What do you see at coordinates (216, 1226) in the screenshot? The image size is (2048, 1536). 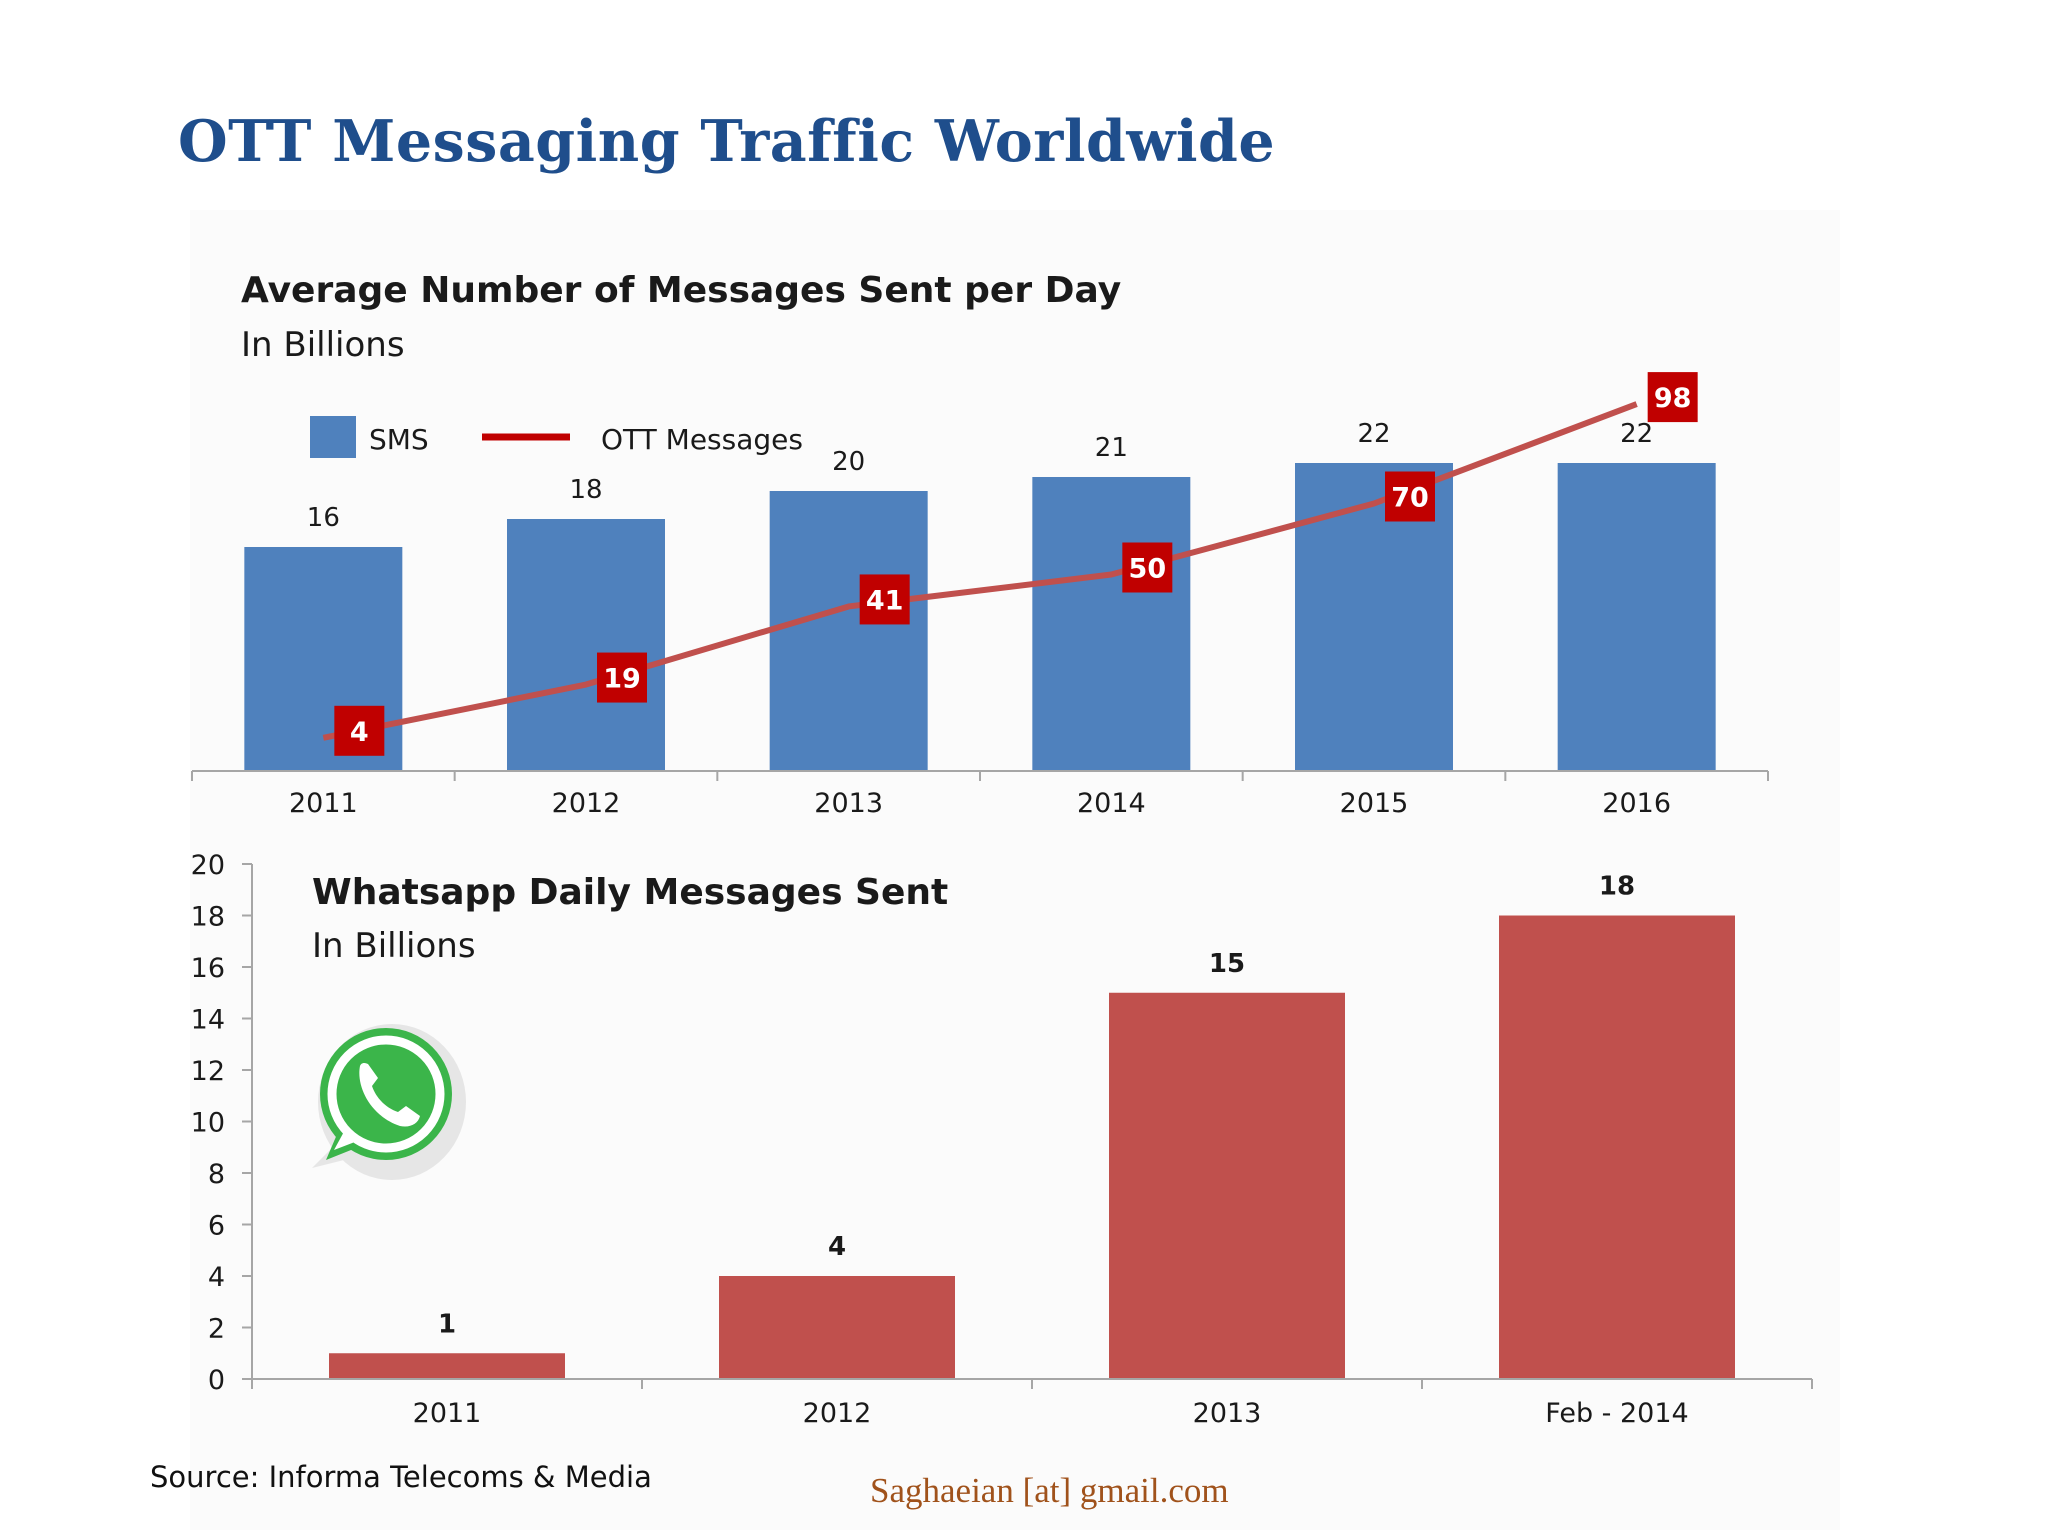 I see `whatsapp-y-tick-label: 6` at bounding box center [216, 1226].